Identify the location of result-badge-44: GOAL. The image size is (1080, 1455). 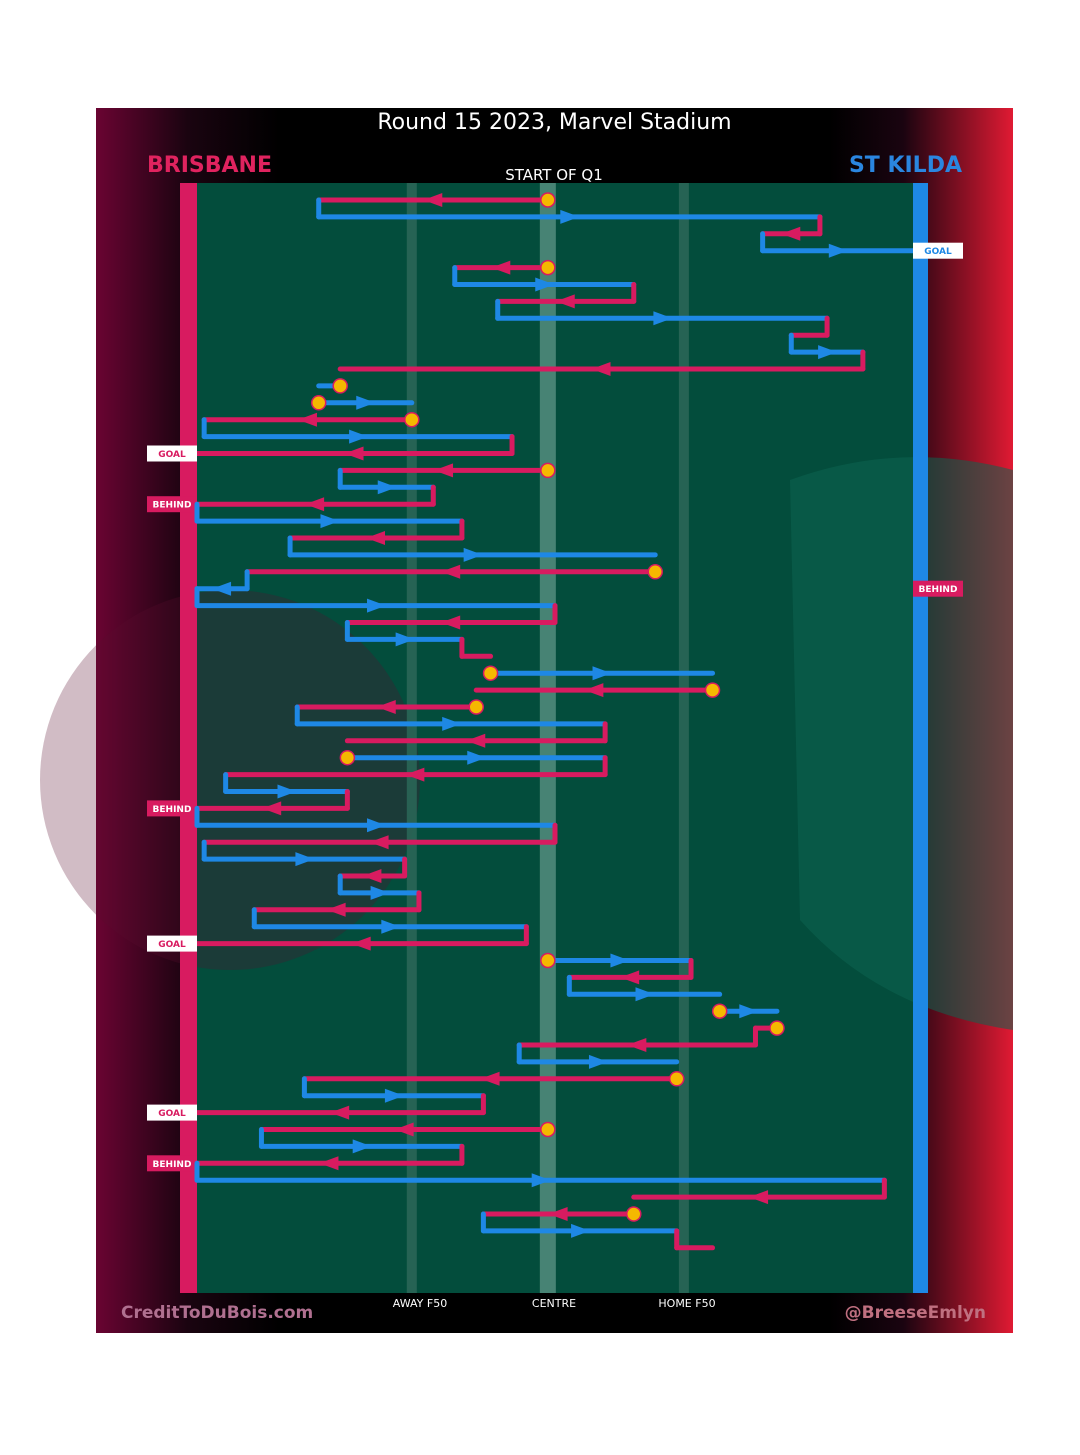
(172, 943).